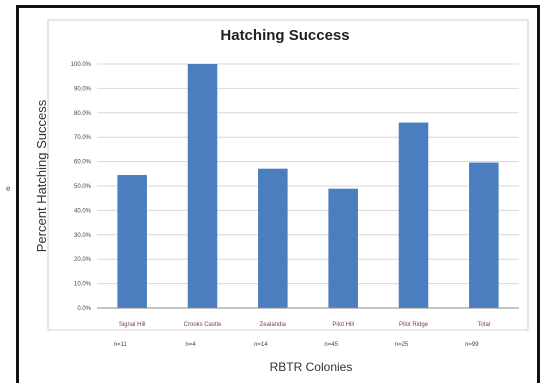  Describe the element at coordinates (132, 325) in the screenshot. I see `category-label: Signal Hill` at that location.